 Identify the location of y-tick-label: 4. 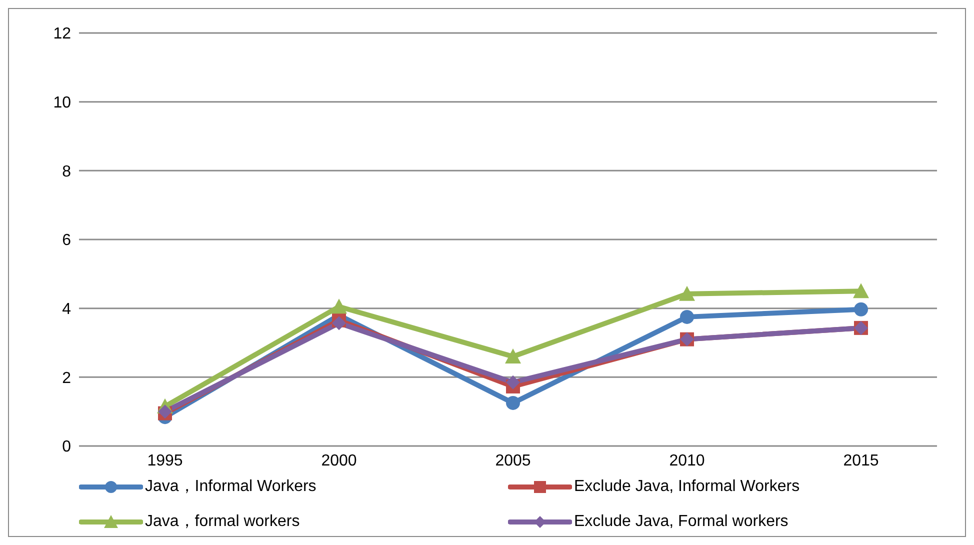
(67, 309).